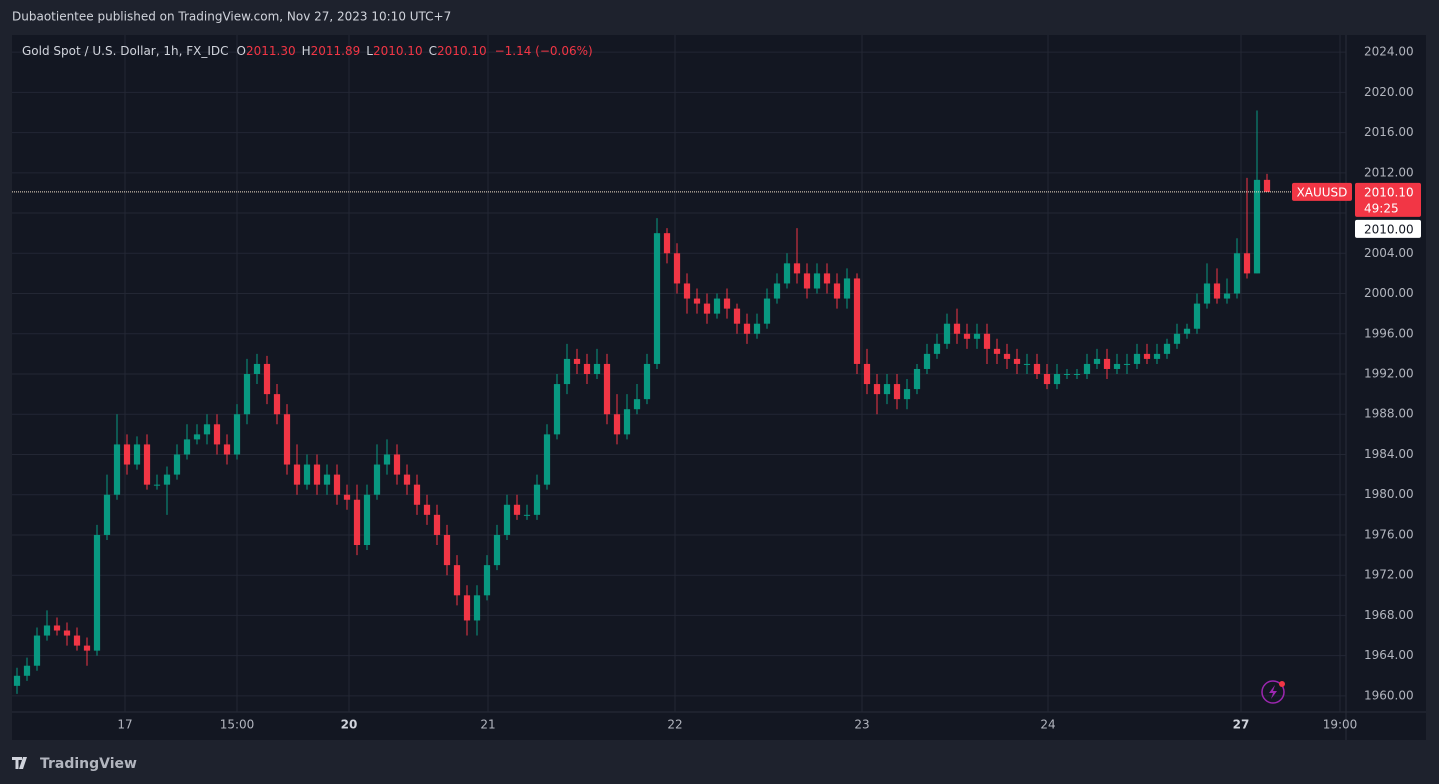 This screenshot has height=784, width=1439. I want to click on x-tick-label: 20, so click(349, 725).